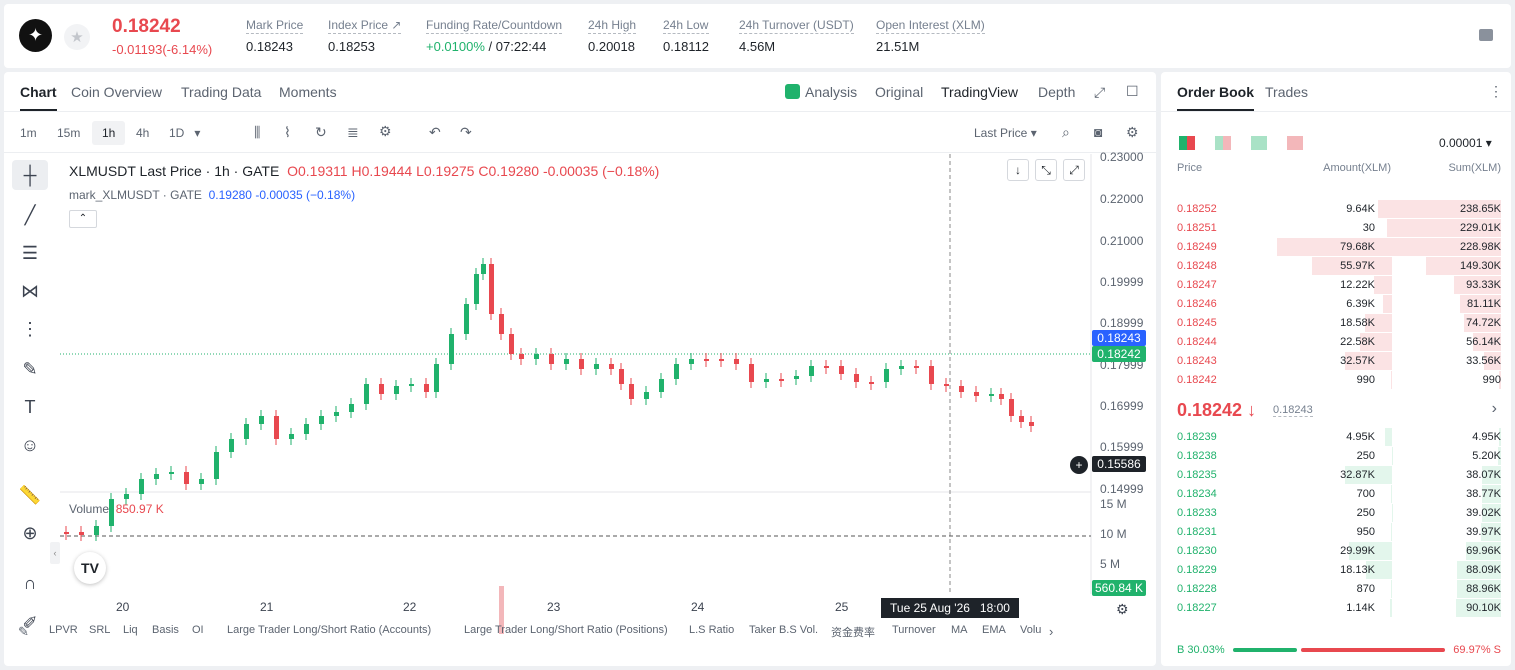 This screenshot has width=1515, height=670. I want to click on tab-original: Original, so click(899, 92).